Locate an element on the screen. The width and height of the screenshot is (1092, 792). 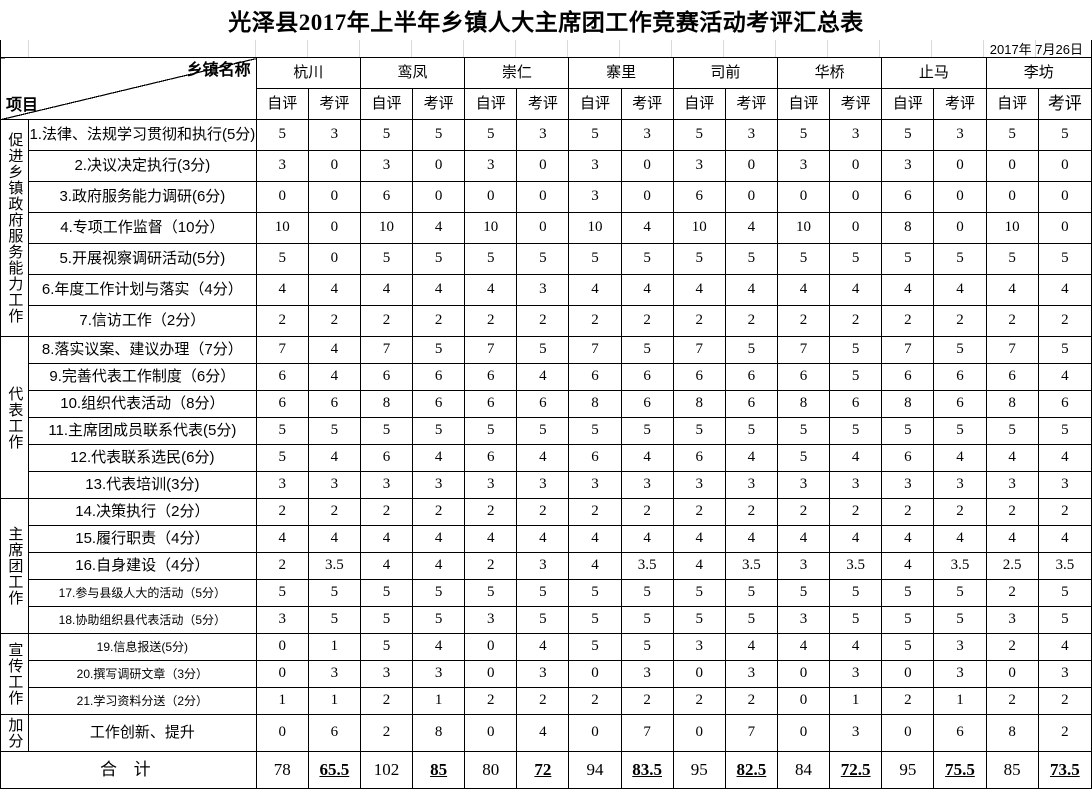
corner-column-label: 乡镇名称 is located at coordinates (218, 70).